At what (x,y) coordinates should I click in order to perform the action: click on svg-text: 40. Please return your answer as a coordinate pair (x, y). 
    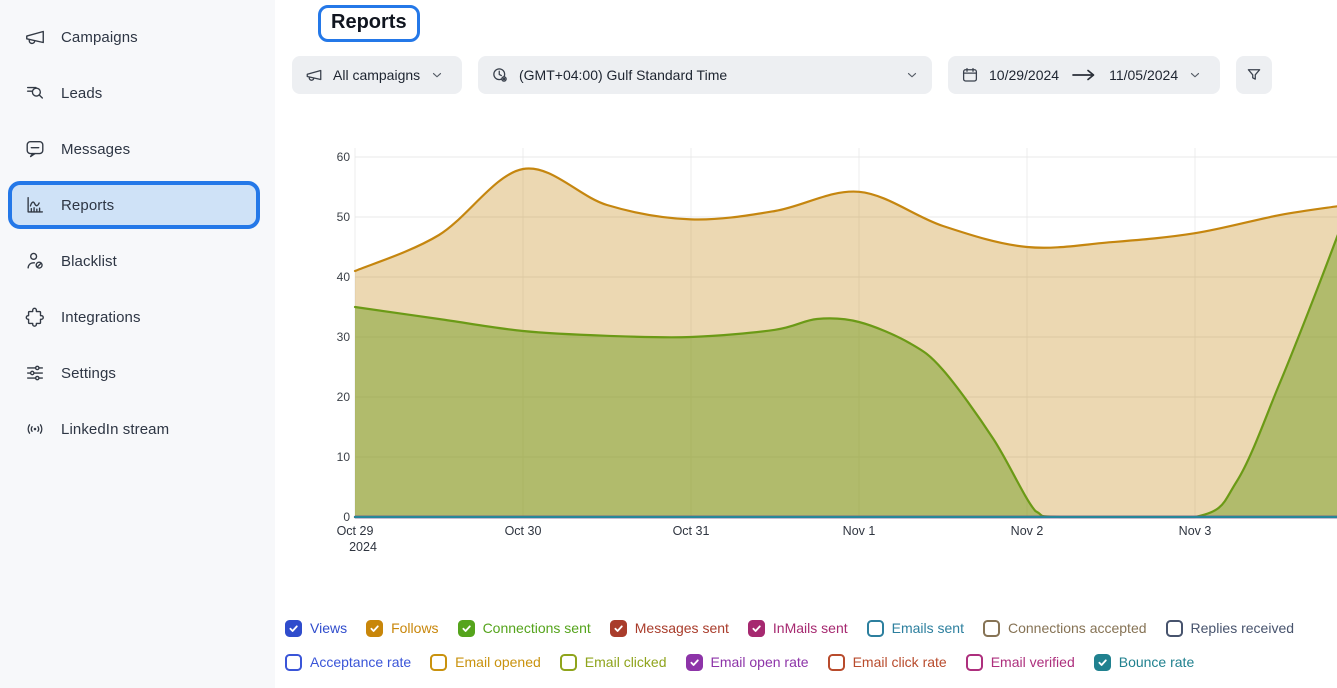
    Looking at the image, I should click on (344, 277).